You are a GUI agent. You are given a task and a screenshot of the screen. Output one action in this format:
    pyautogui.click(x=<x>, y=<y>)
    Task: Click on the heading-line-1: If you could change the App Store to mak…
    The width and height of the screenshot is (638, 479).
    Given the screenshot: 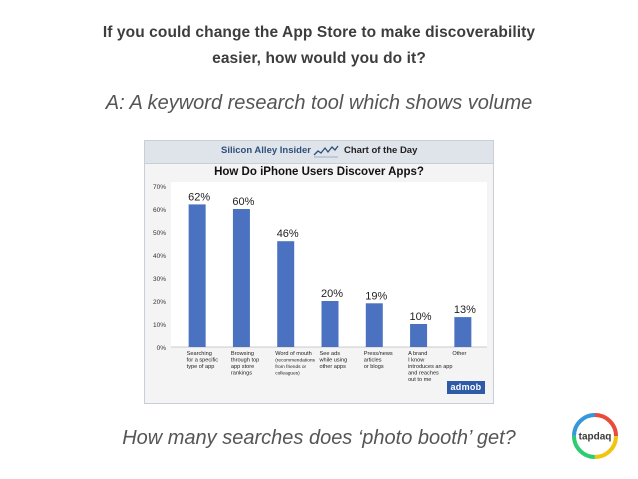 What is the action you would take?
    pyautogui.click(x=319, y=32)
    